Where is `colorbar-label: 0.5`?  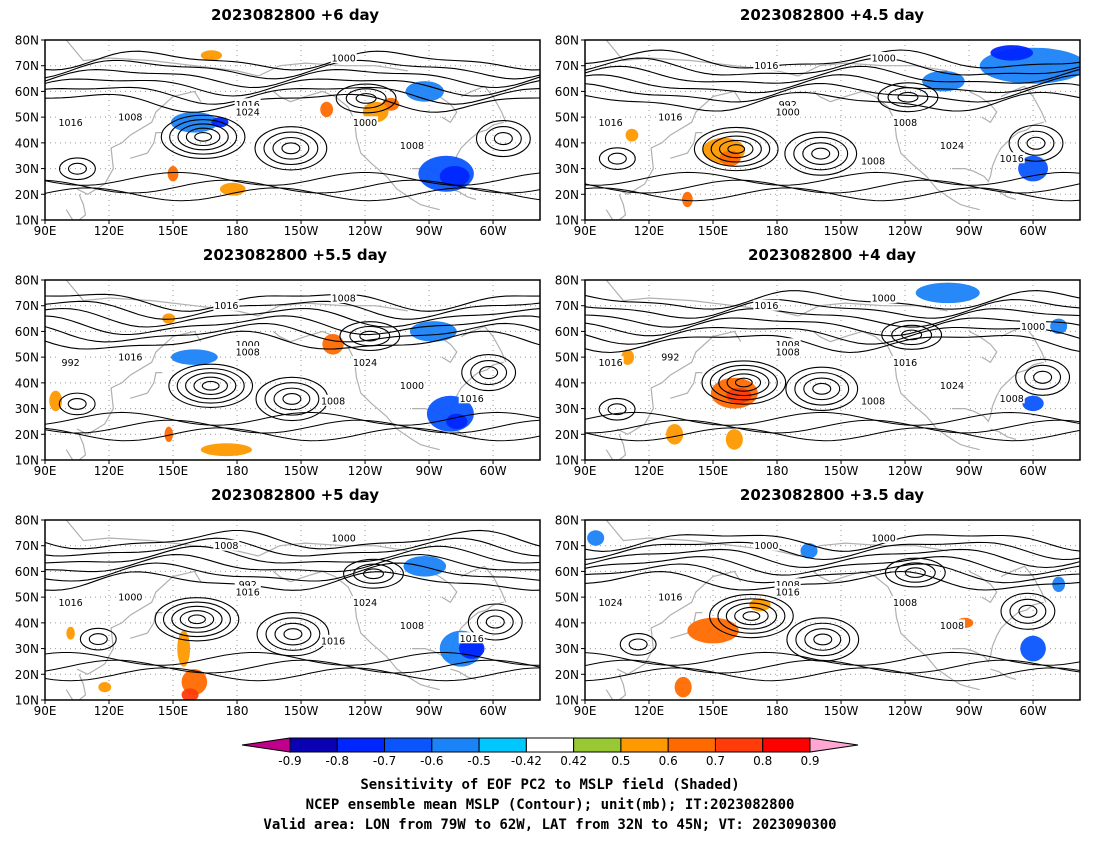
colorbar-label: 0.5 is located at coordinates (620, 761).